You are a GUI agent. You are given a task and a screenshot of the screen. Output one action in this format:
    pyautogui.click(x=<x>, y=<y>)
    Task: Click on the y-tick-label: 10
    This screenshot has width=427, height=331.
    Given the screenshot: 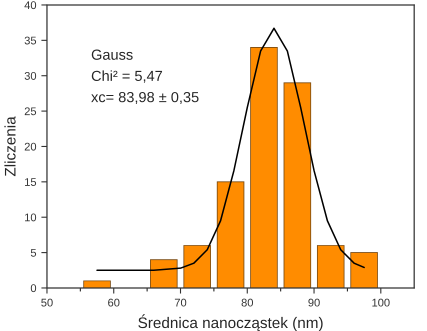 What is the action you would take?
    pyautogui.click(x=30, y=217)
    